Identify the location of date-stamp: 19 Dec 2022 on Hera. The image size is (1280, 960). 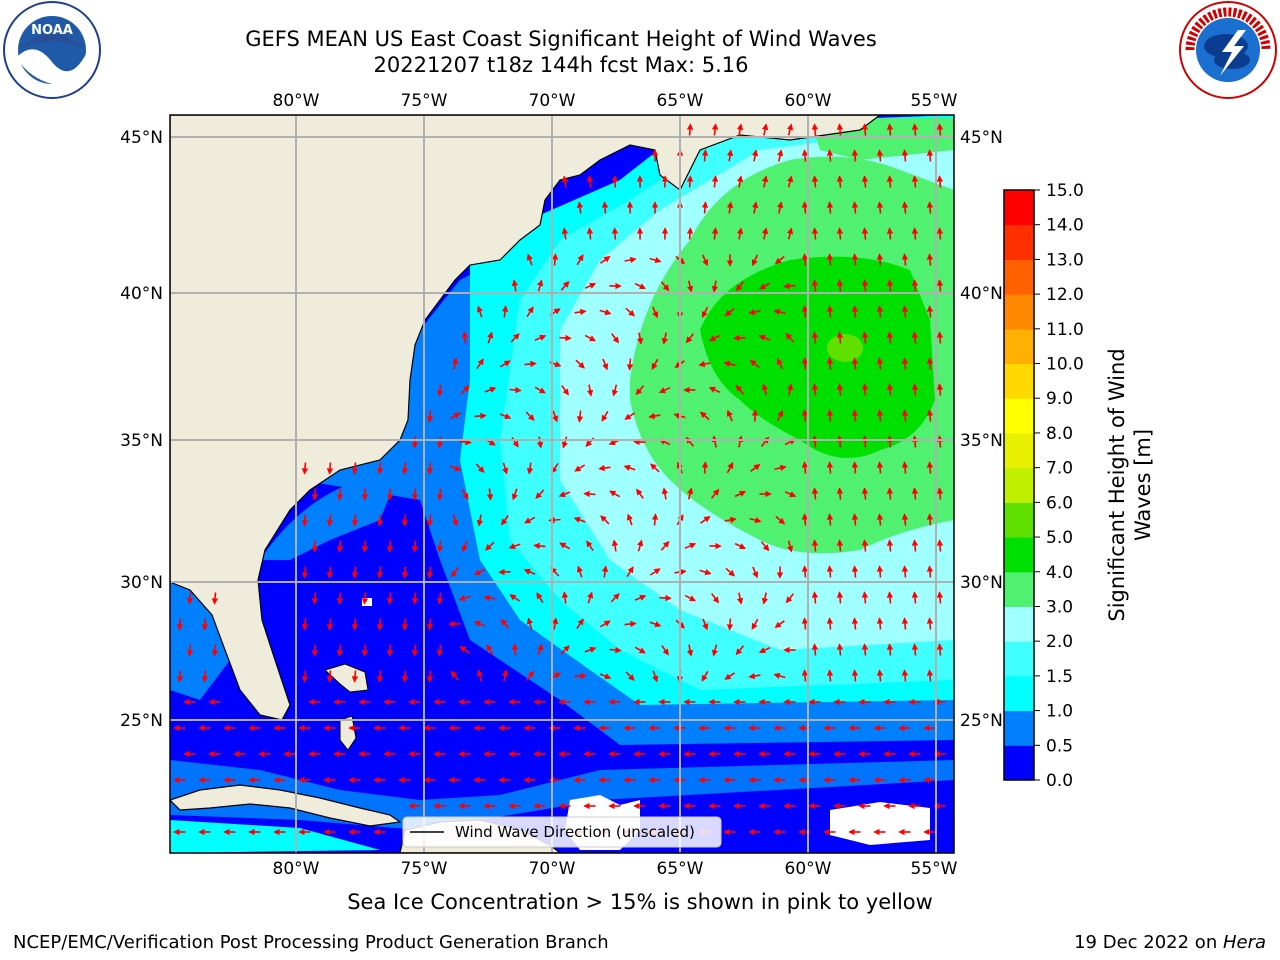
(1170, 942).